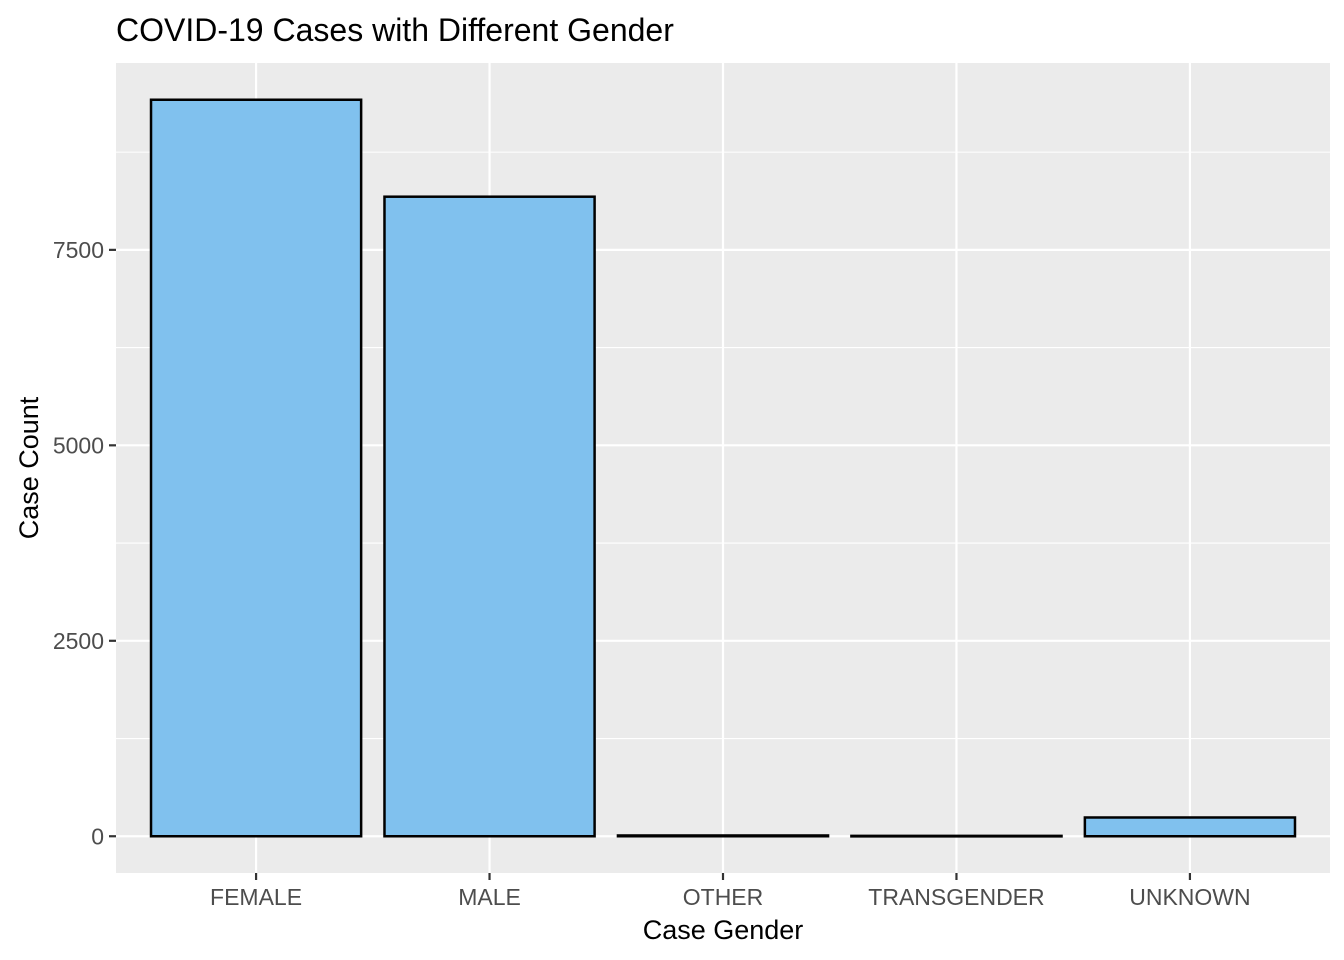  What do you see at coordinates (723, 836) in the screenshot?
I see `bar-other` at bounding box center [723, 836].